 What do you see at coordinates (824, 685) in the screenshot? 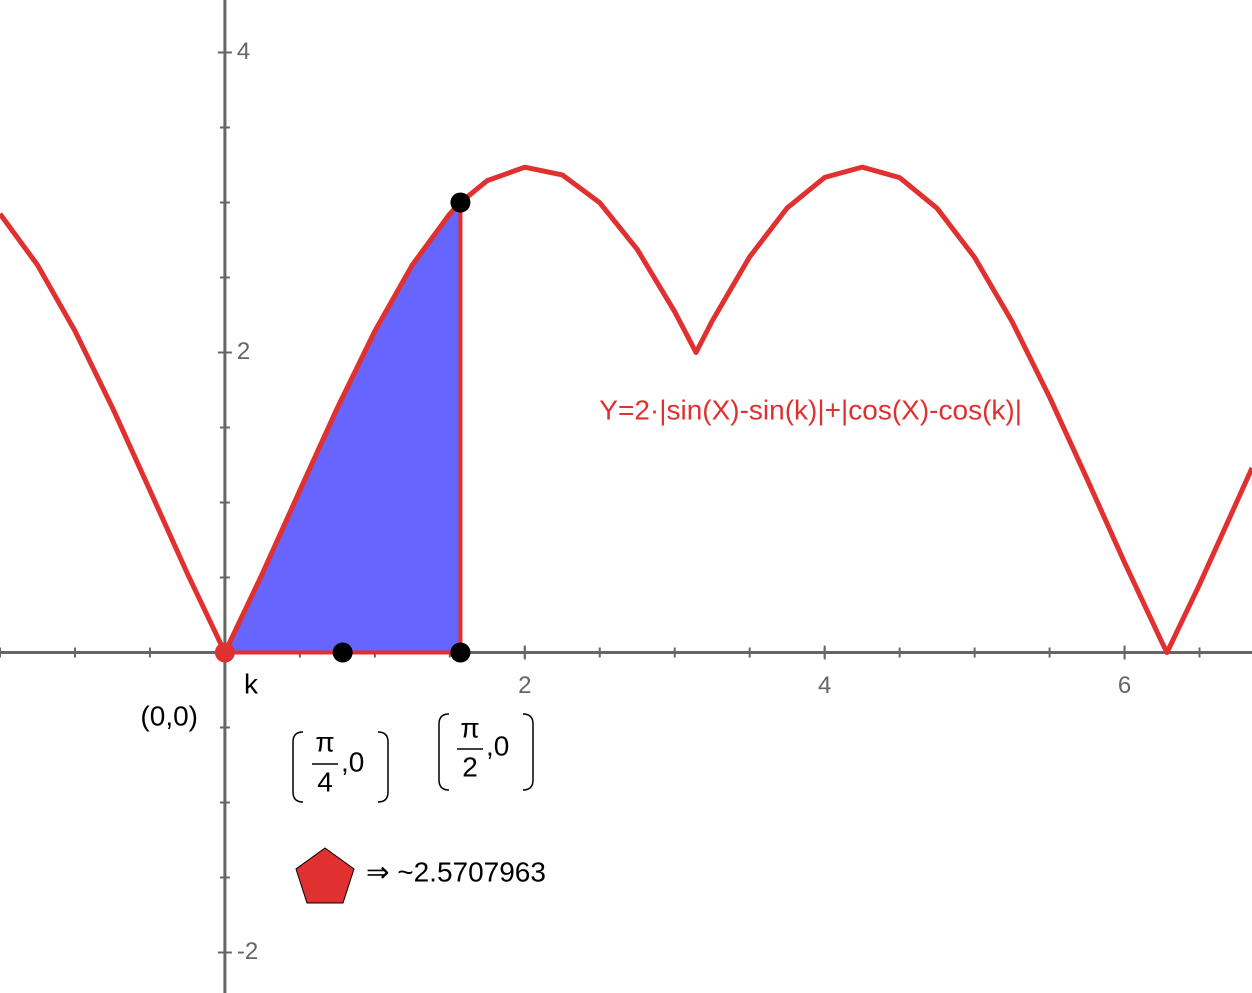
I see `x-tick-label: 4` at bounding box center [824, 685].